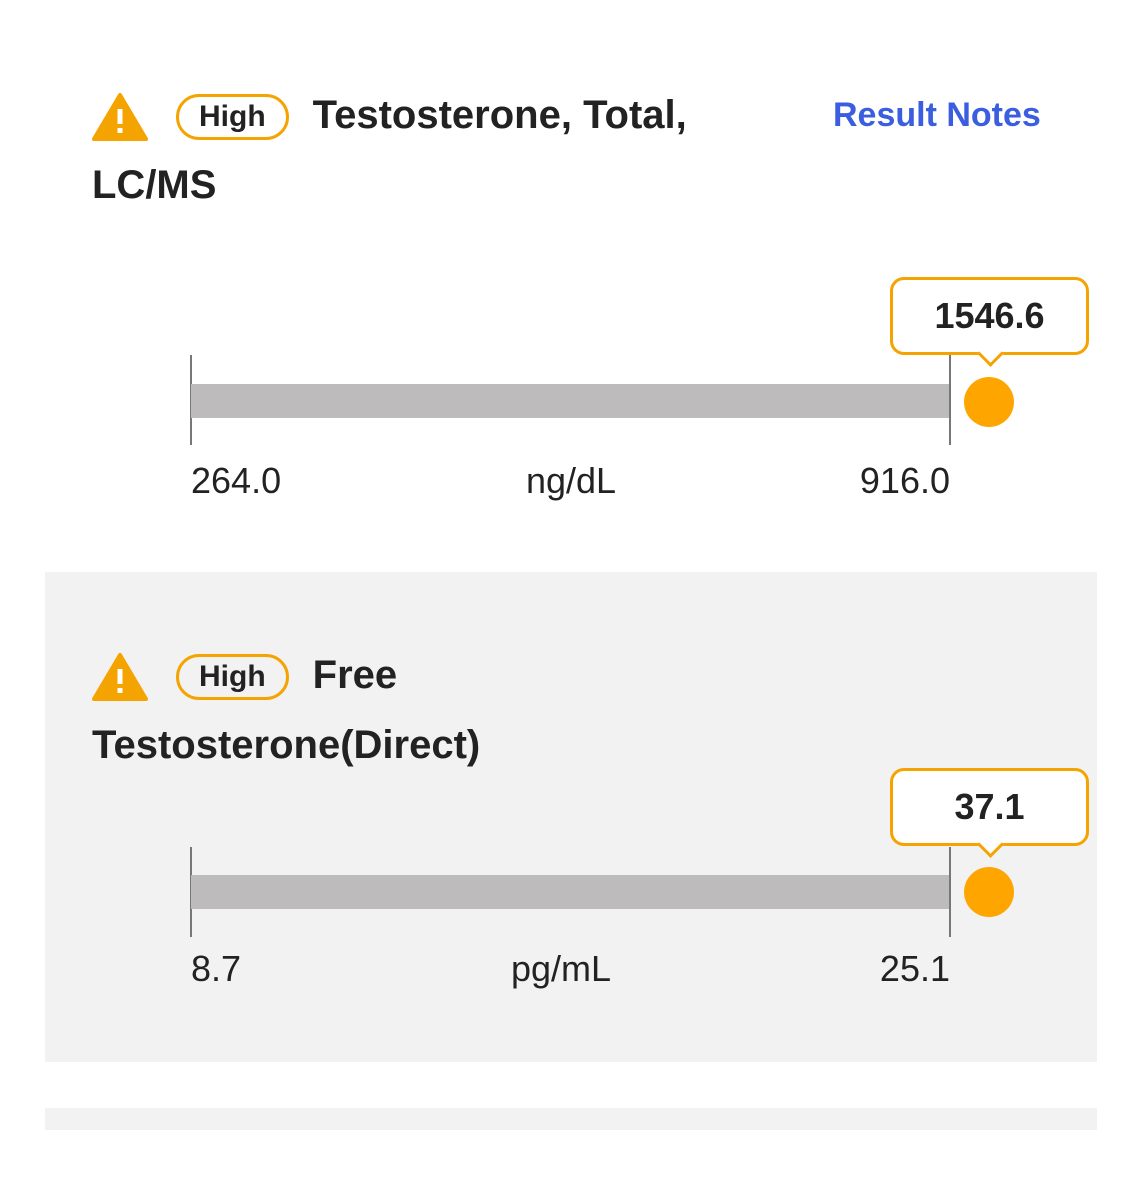  What do you see at coordinates (989, 316) in the screenshot?
I see `value-callout: 1546.6` at bounding box center [989, 316].